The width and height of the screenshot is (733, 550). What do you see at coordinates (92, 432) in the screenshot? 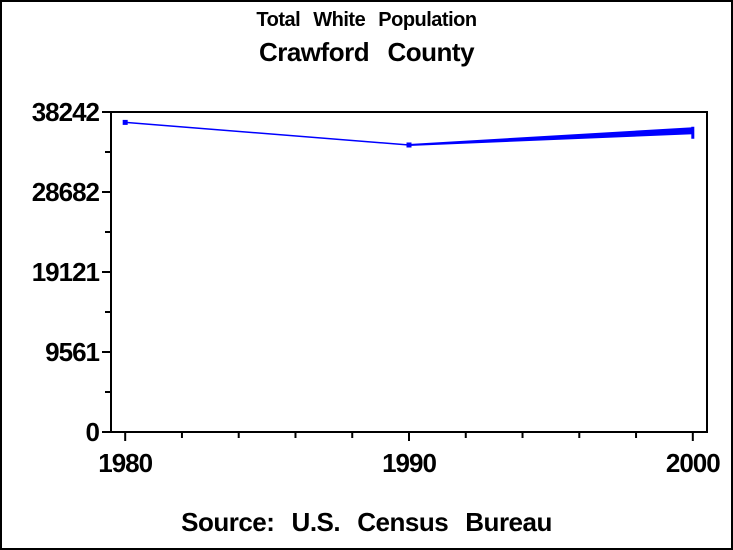
I see `y-tick-label: 0` at bounding box center [92, 432].